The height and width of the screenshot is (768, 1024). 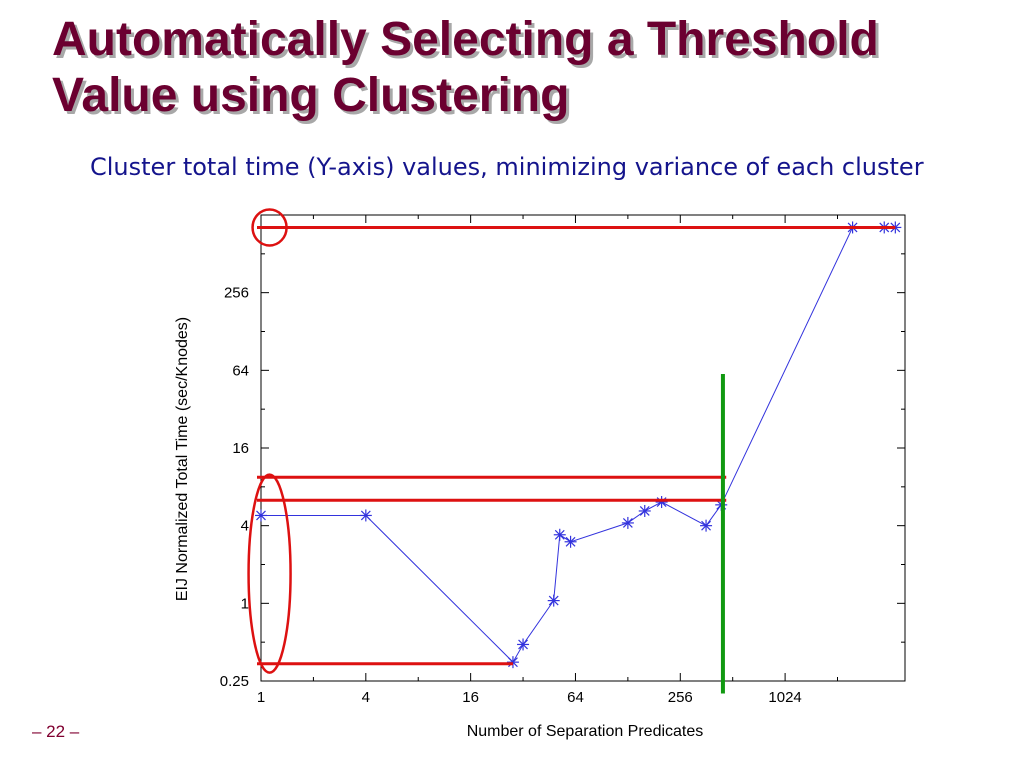 I want to click on y-axis-label: EIJ Normalized Total Time (sec/Knodes), so click(x=182, y=459).